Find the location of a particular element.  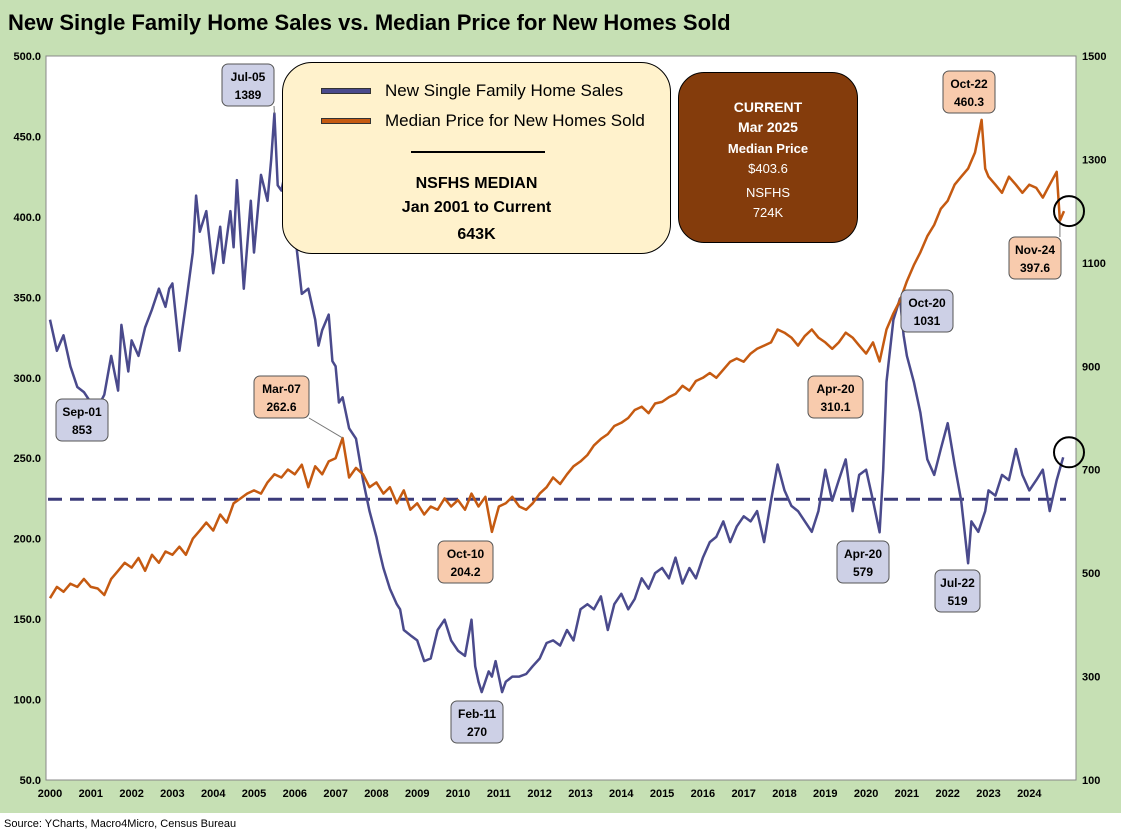

y-left-tick-label: 150.0 is located at coordinates (27, 620).